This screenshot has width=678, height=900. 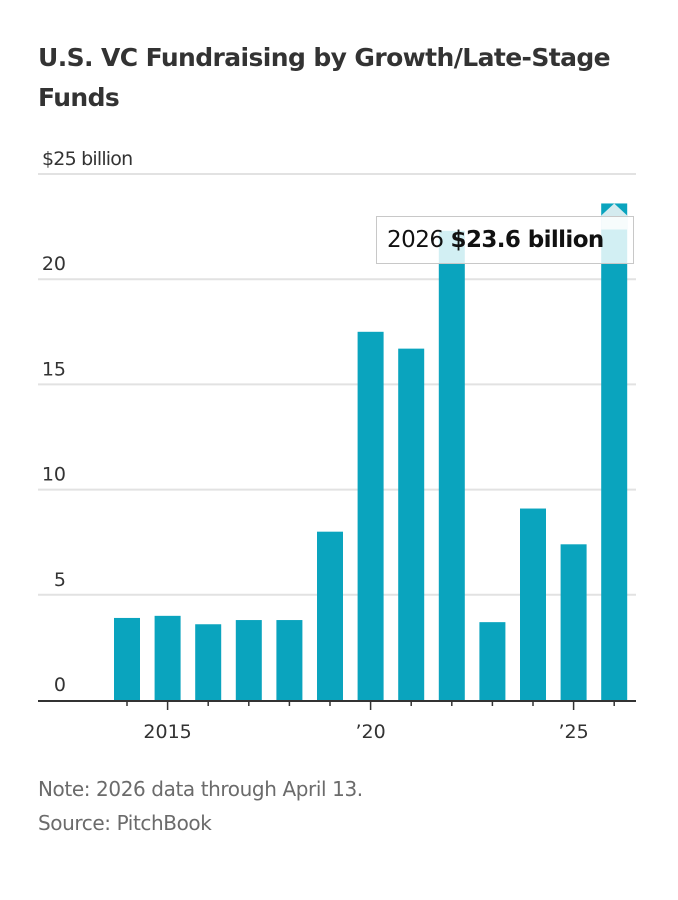 I want to click on x-tick-label-2025: ’25, so click(x=573, y=732).